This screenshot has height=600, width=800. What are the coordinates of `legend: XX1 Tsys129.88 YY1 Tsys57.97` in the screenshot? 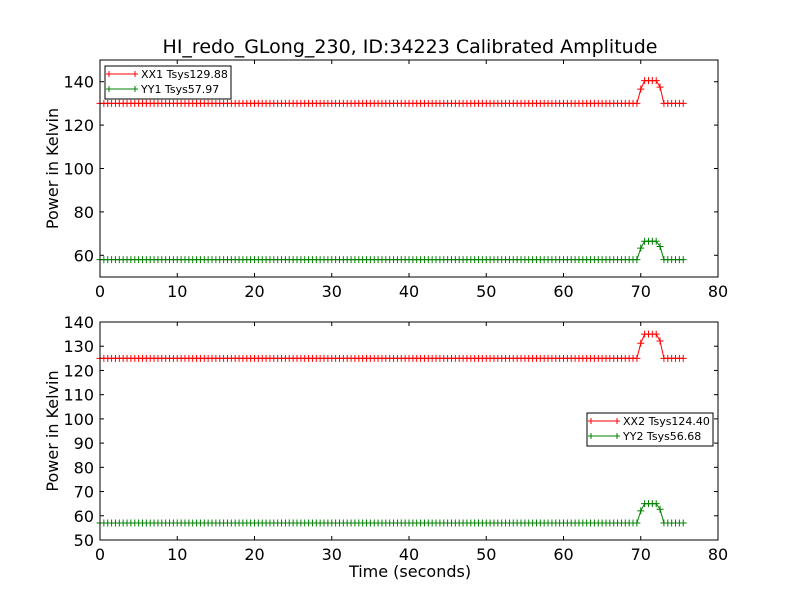 It's located at (168, 82).